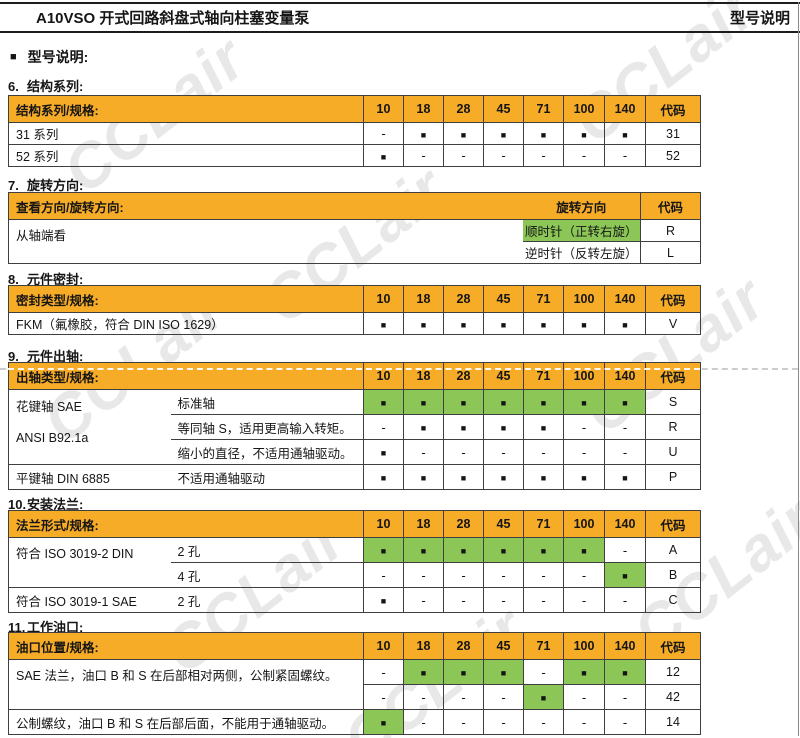 Image resolution: width=800 pixels, height=738 pixels. What do you see at coordinates (173, 18) in the screenshot?
I see `doc-title: A10VSO 开式回路斜盘式轴向柱塞变量泵` at bounding box center [173, 18].